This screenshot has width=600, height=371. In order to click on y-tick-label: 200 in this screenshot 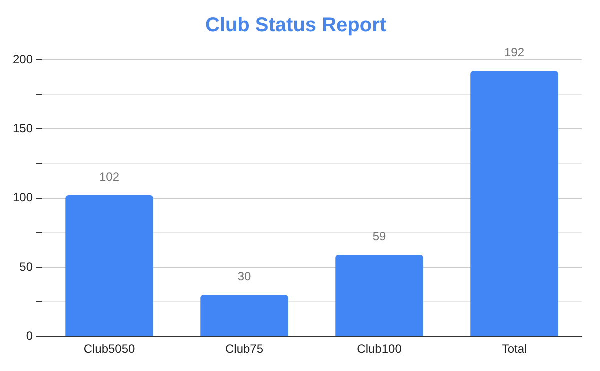, I will do `click(23, 59)`.